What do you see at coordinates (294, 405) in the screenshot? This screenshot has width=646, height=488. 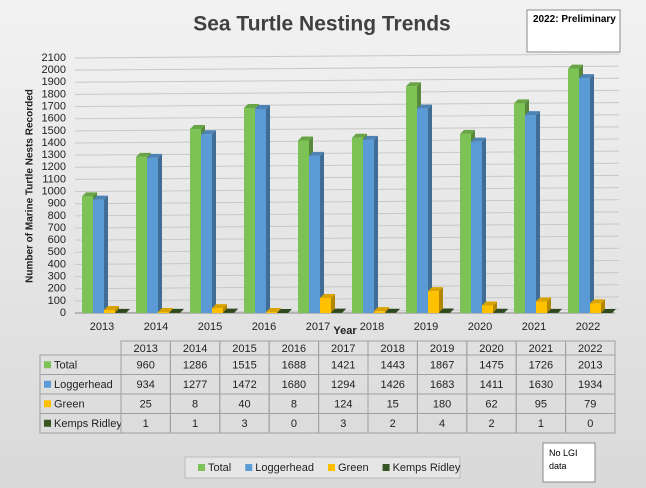 I see `table-value: 8` at bounding box center [294, 405].